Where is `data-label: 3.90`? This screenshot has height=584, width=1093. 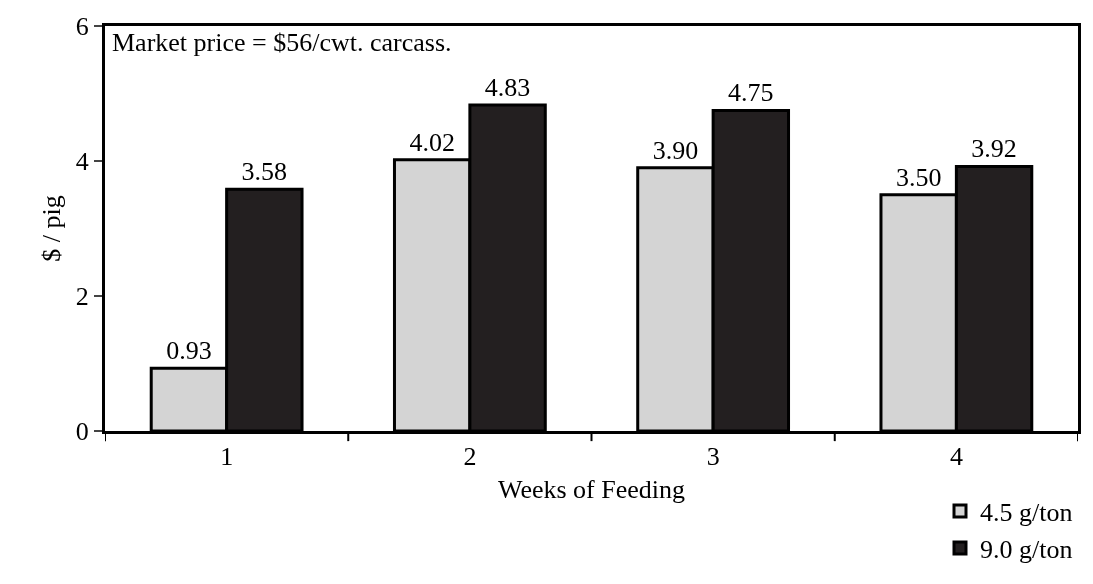
data-label: 3.90 is located at coordinates (675, 150).